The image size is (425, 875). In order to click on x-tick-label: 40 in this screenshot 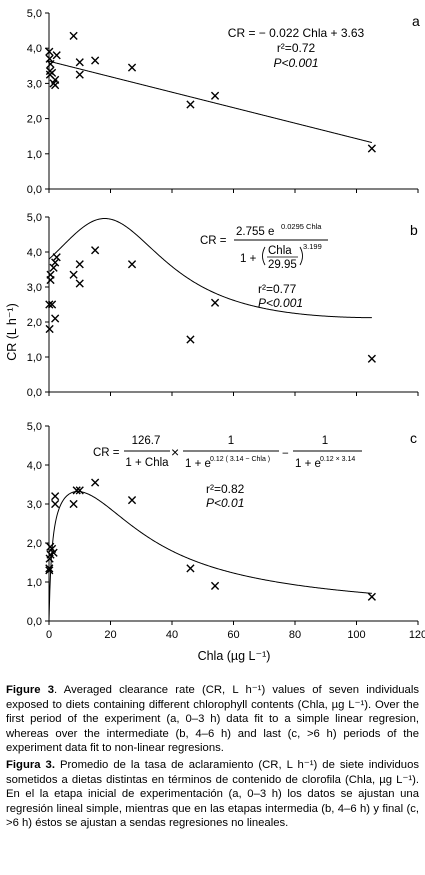, I will do `click(172, 635)`.